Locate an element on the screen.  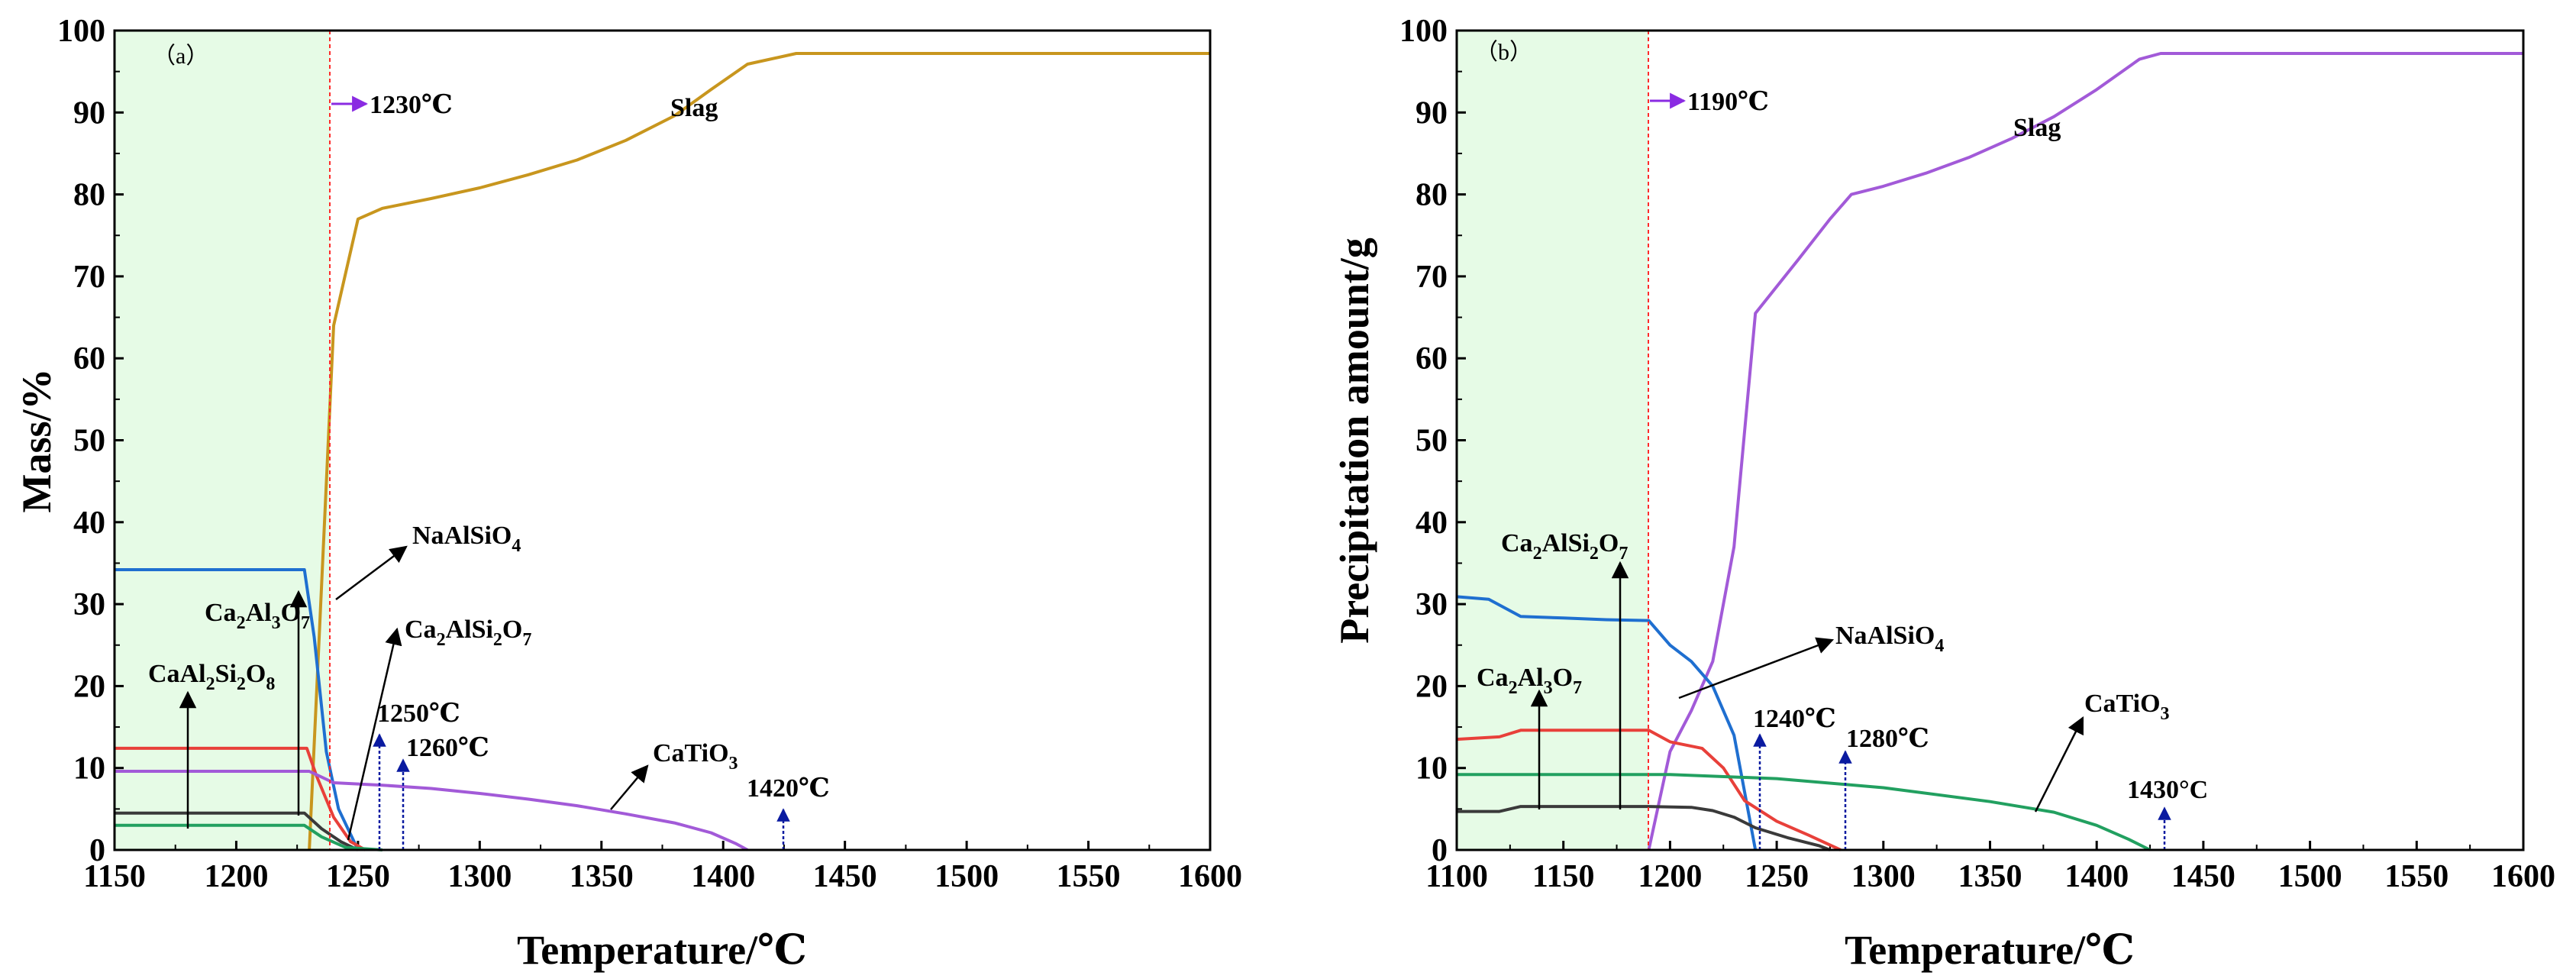
start-temperature-label: 1230℃ is located at coordinates (411, 105).